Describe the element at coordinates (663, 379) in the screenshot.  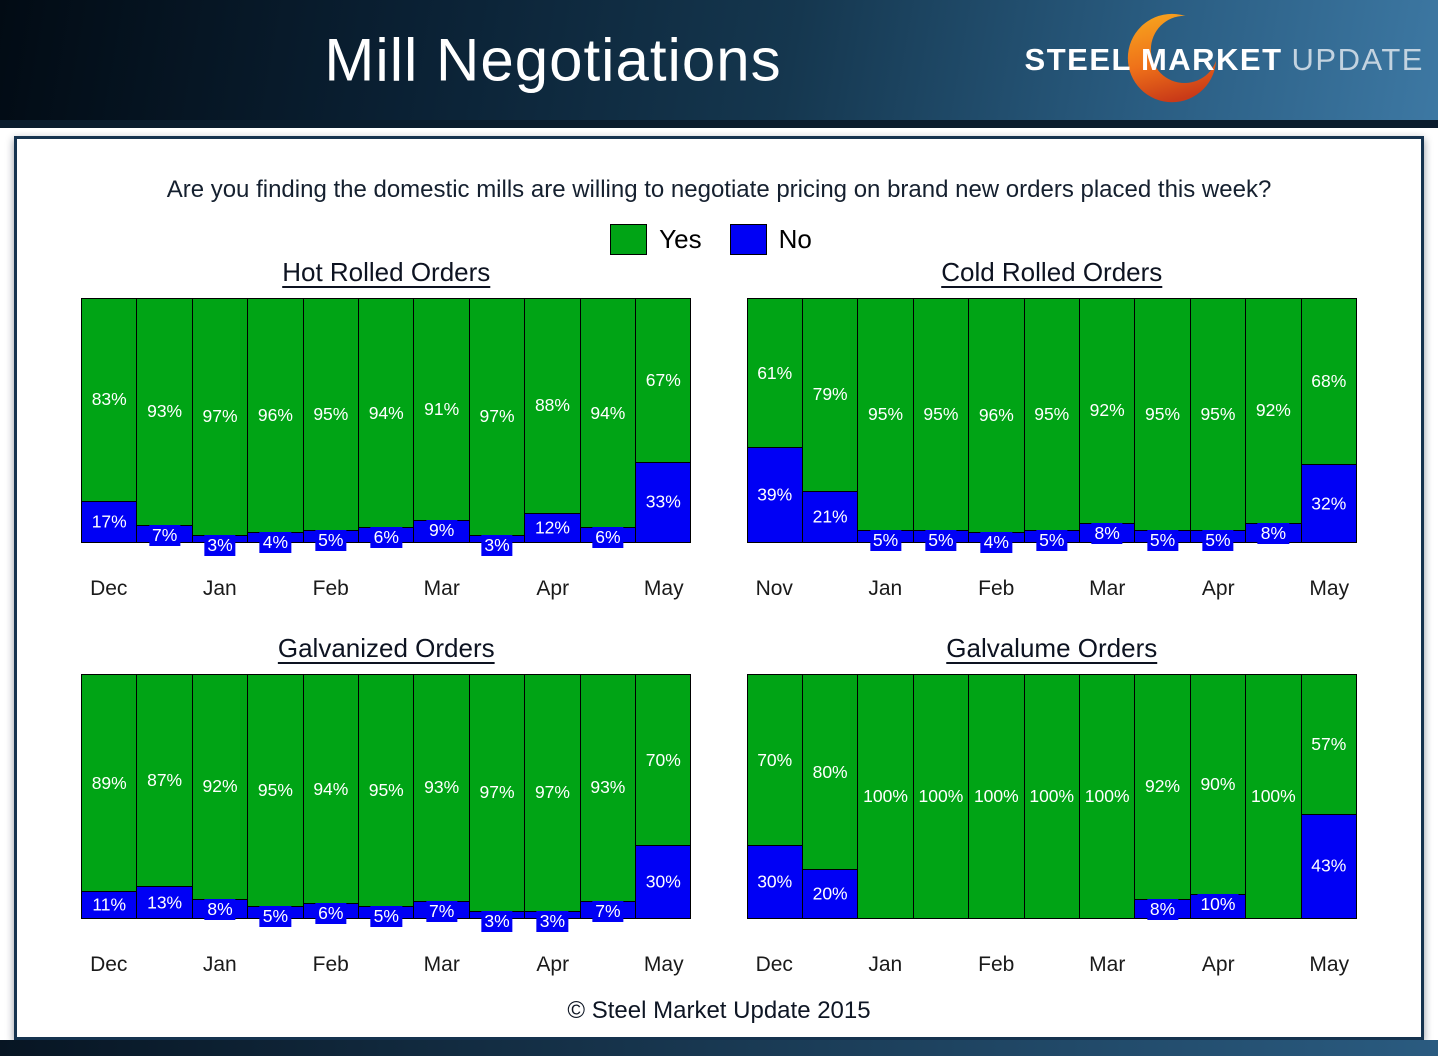
I see `yes-value-label: 67%` at that location.